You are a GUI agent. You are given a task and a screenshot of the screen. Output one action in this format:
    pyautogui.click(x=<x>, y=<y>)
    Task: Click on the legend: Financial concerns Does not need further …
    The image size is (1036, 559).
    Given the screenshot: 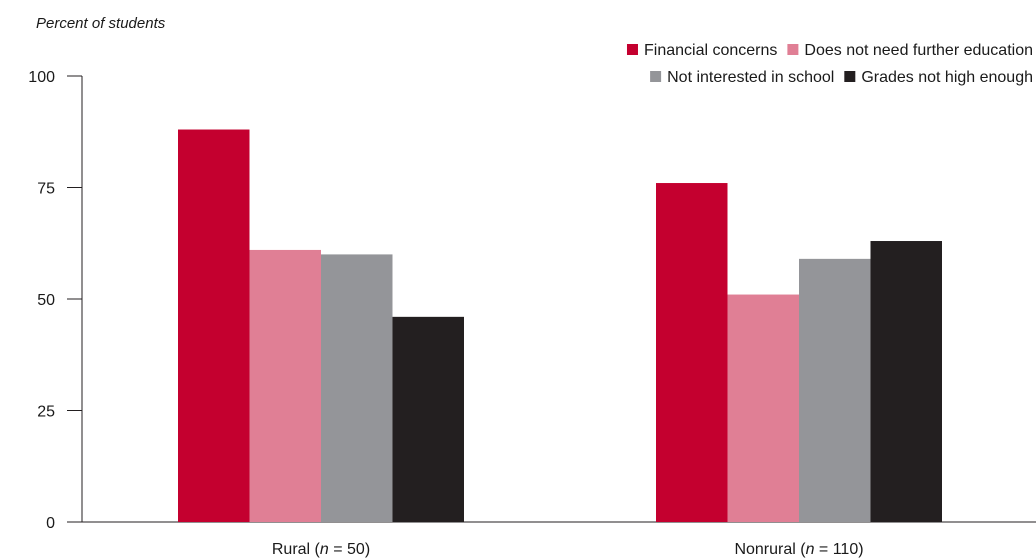 What is the action you would take?
    pyautogui.click(x=829, y=64)
    